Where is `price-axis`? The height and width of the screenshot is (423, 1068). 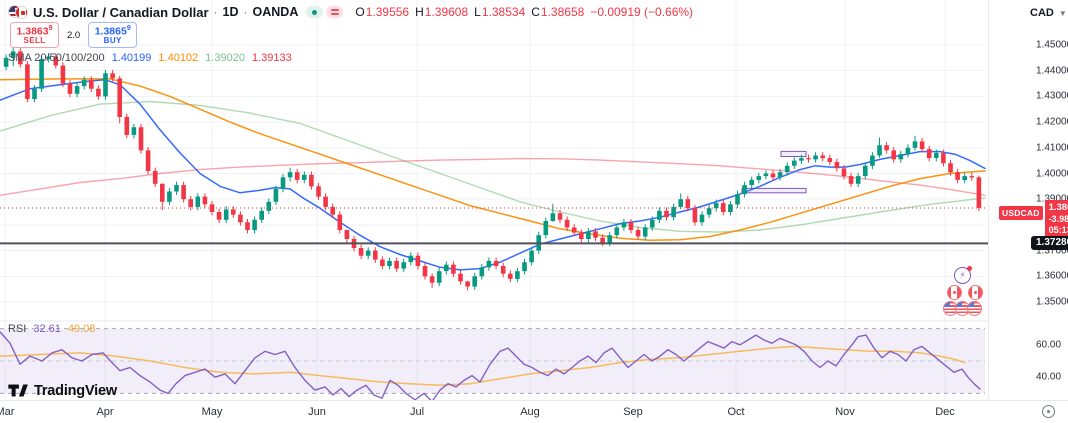 price-axis is located at coordinates (1028, 200).